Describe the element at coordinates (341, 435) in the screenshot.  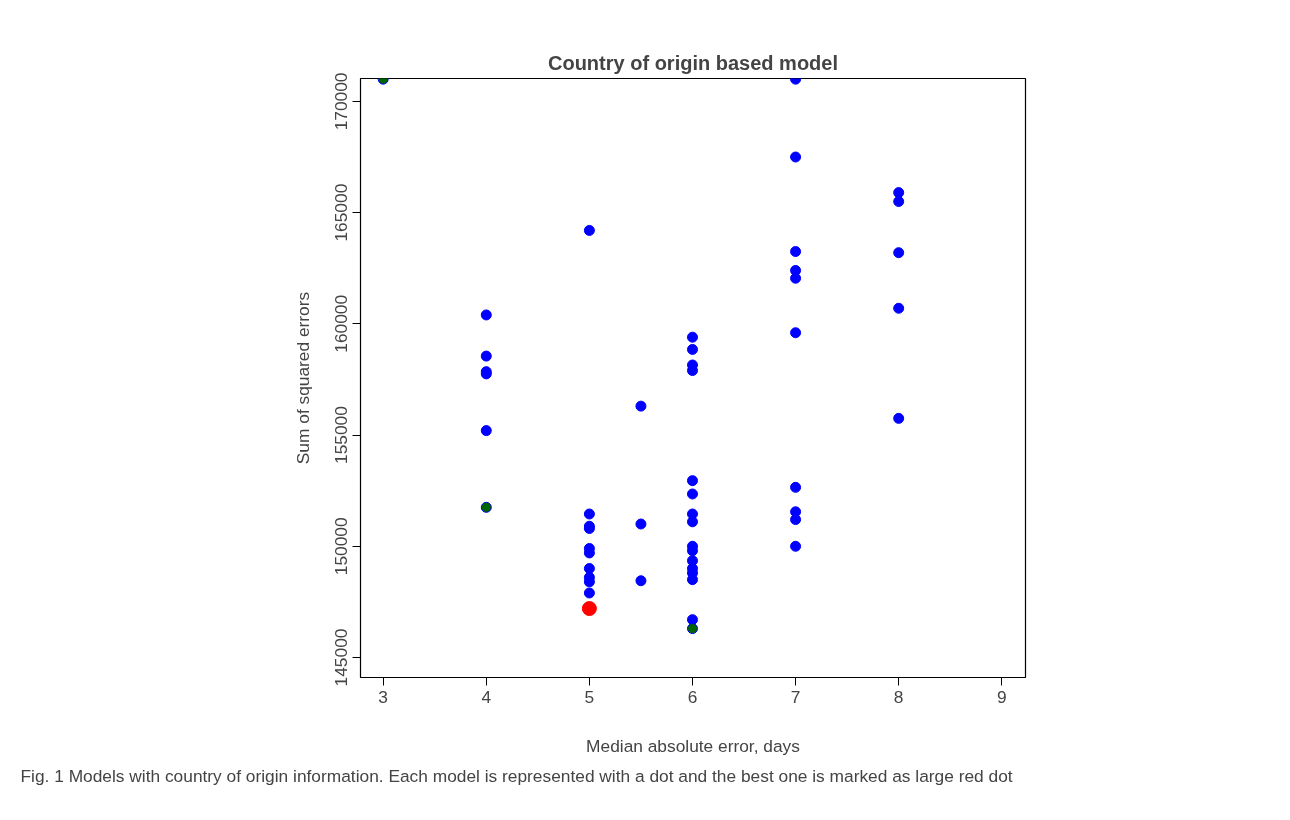
I see `y-tick-label: 155000` at that location.